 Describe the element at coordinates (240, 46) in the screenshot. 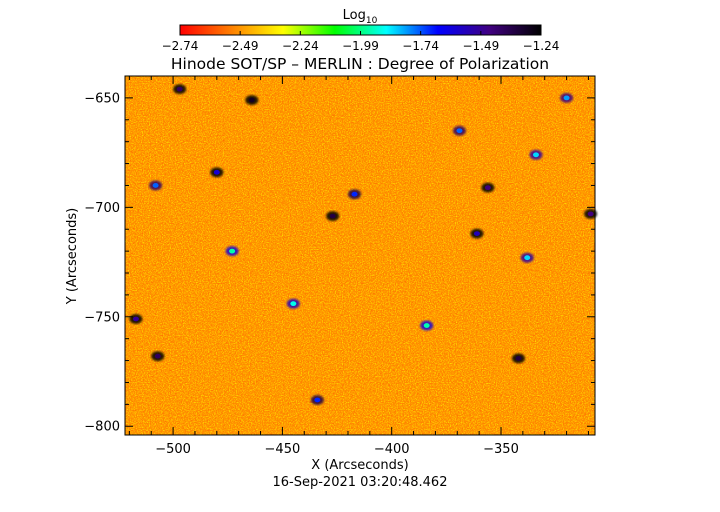

I see `colorbar-tick-label: −2.49` at that location.